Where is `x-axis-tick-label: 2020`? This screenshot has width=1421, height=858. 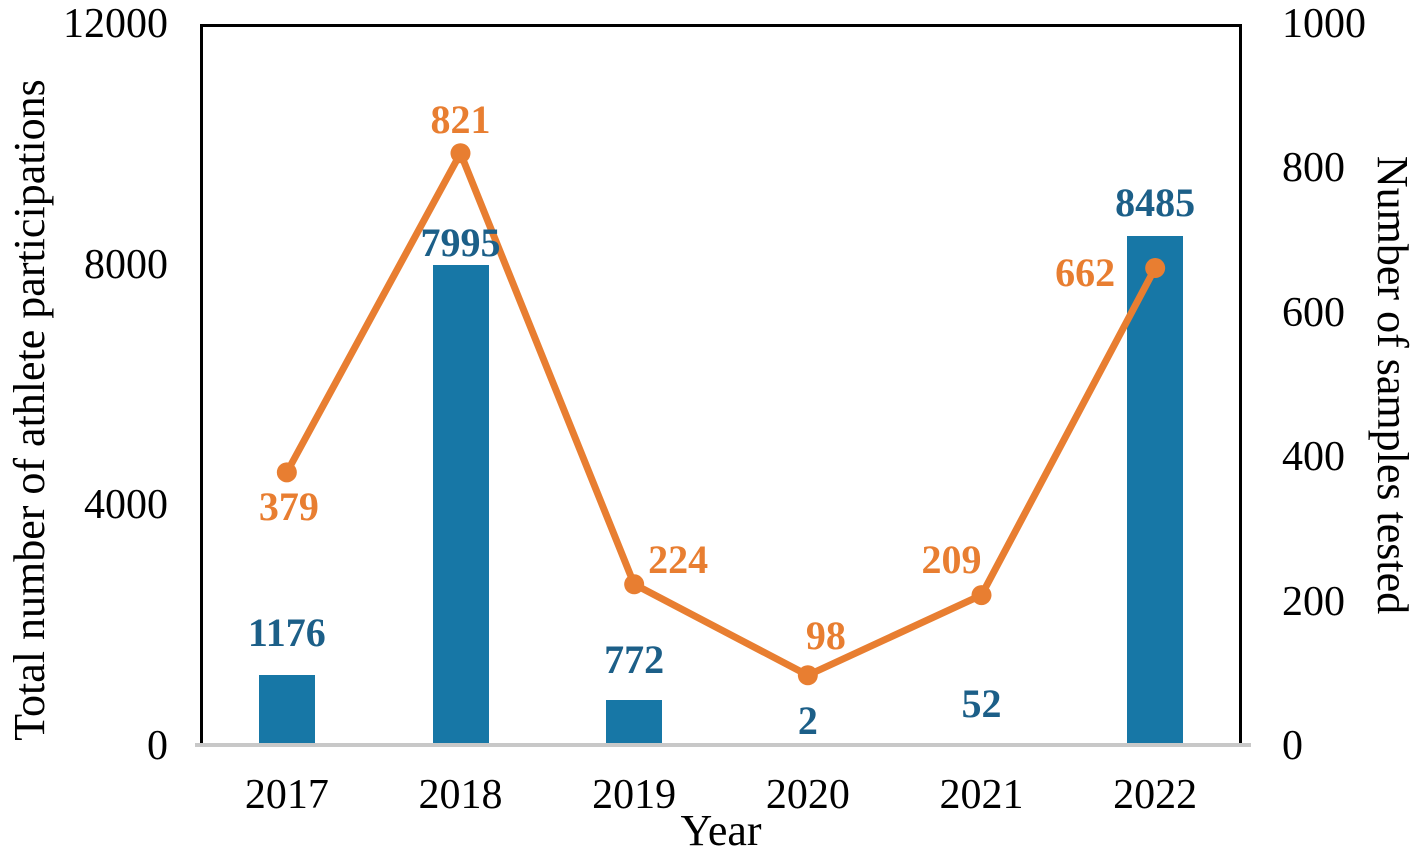 x-axis-tick-label: 2020 is located at coordinates (807, 795).